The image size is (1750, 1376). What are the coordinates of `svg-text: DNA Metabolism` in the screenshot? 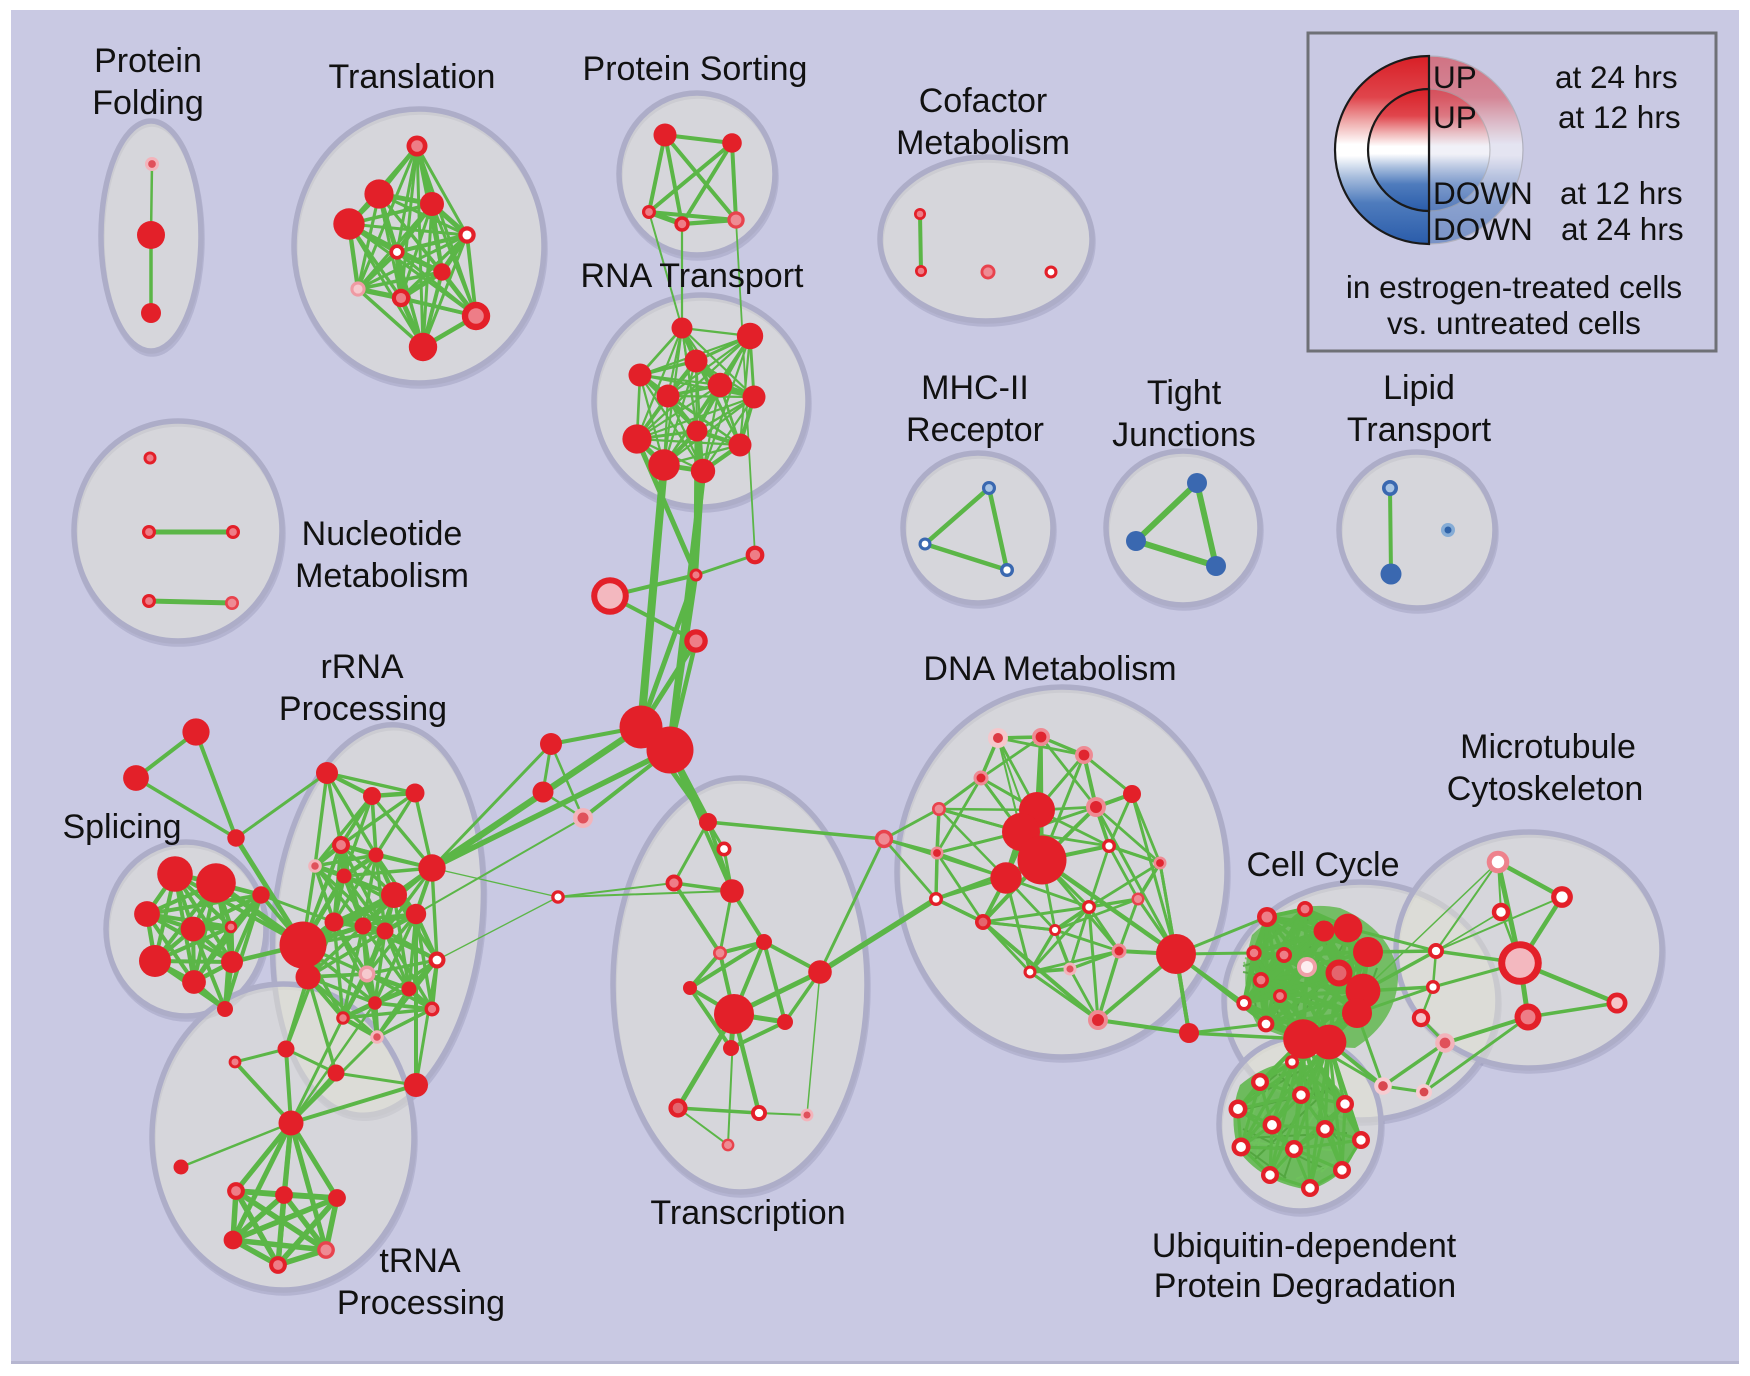 It's located at (1049, 669).